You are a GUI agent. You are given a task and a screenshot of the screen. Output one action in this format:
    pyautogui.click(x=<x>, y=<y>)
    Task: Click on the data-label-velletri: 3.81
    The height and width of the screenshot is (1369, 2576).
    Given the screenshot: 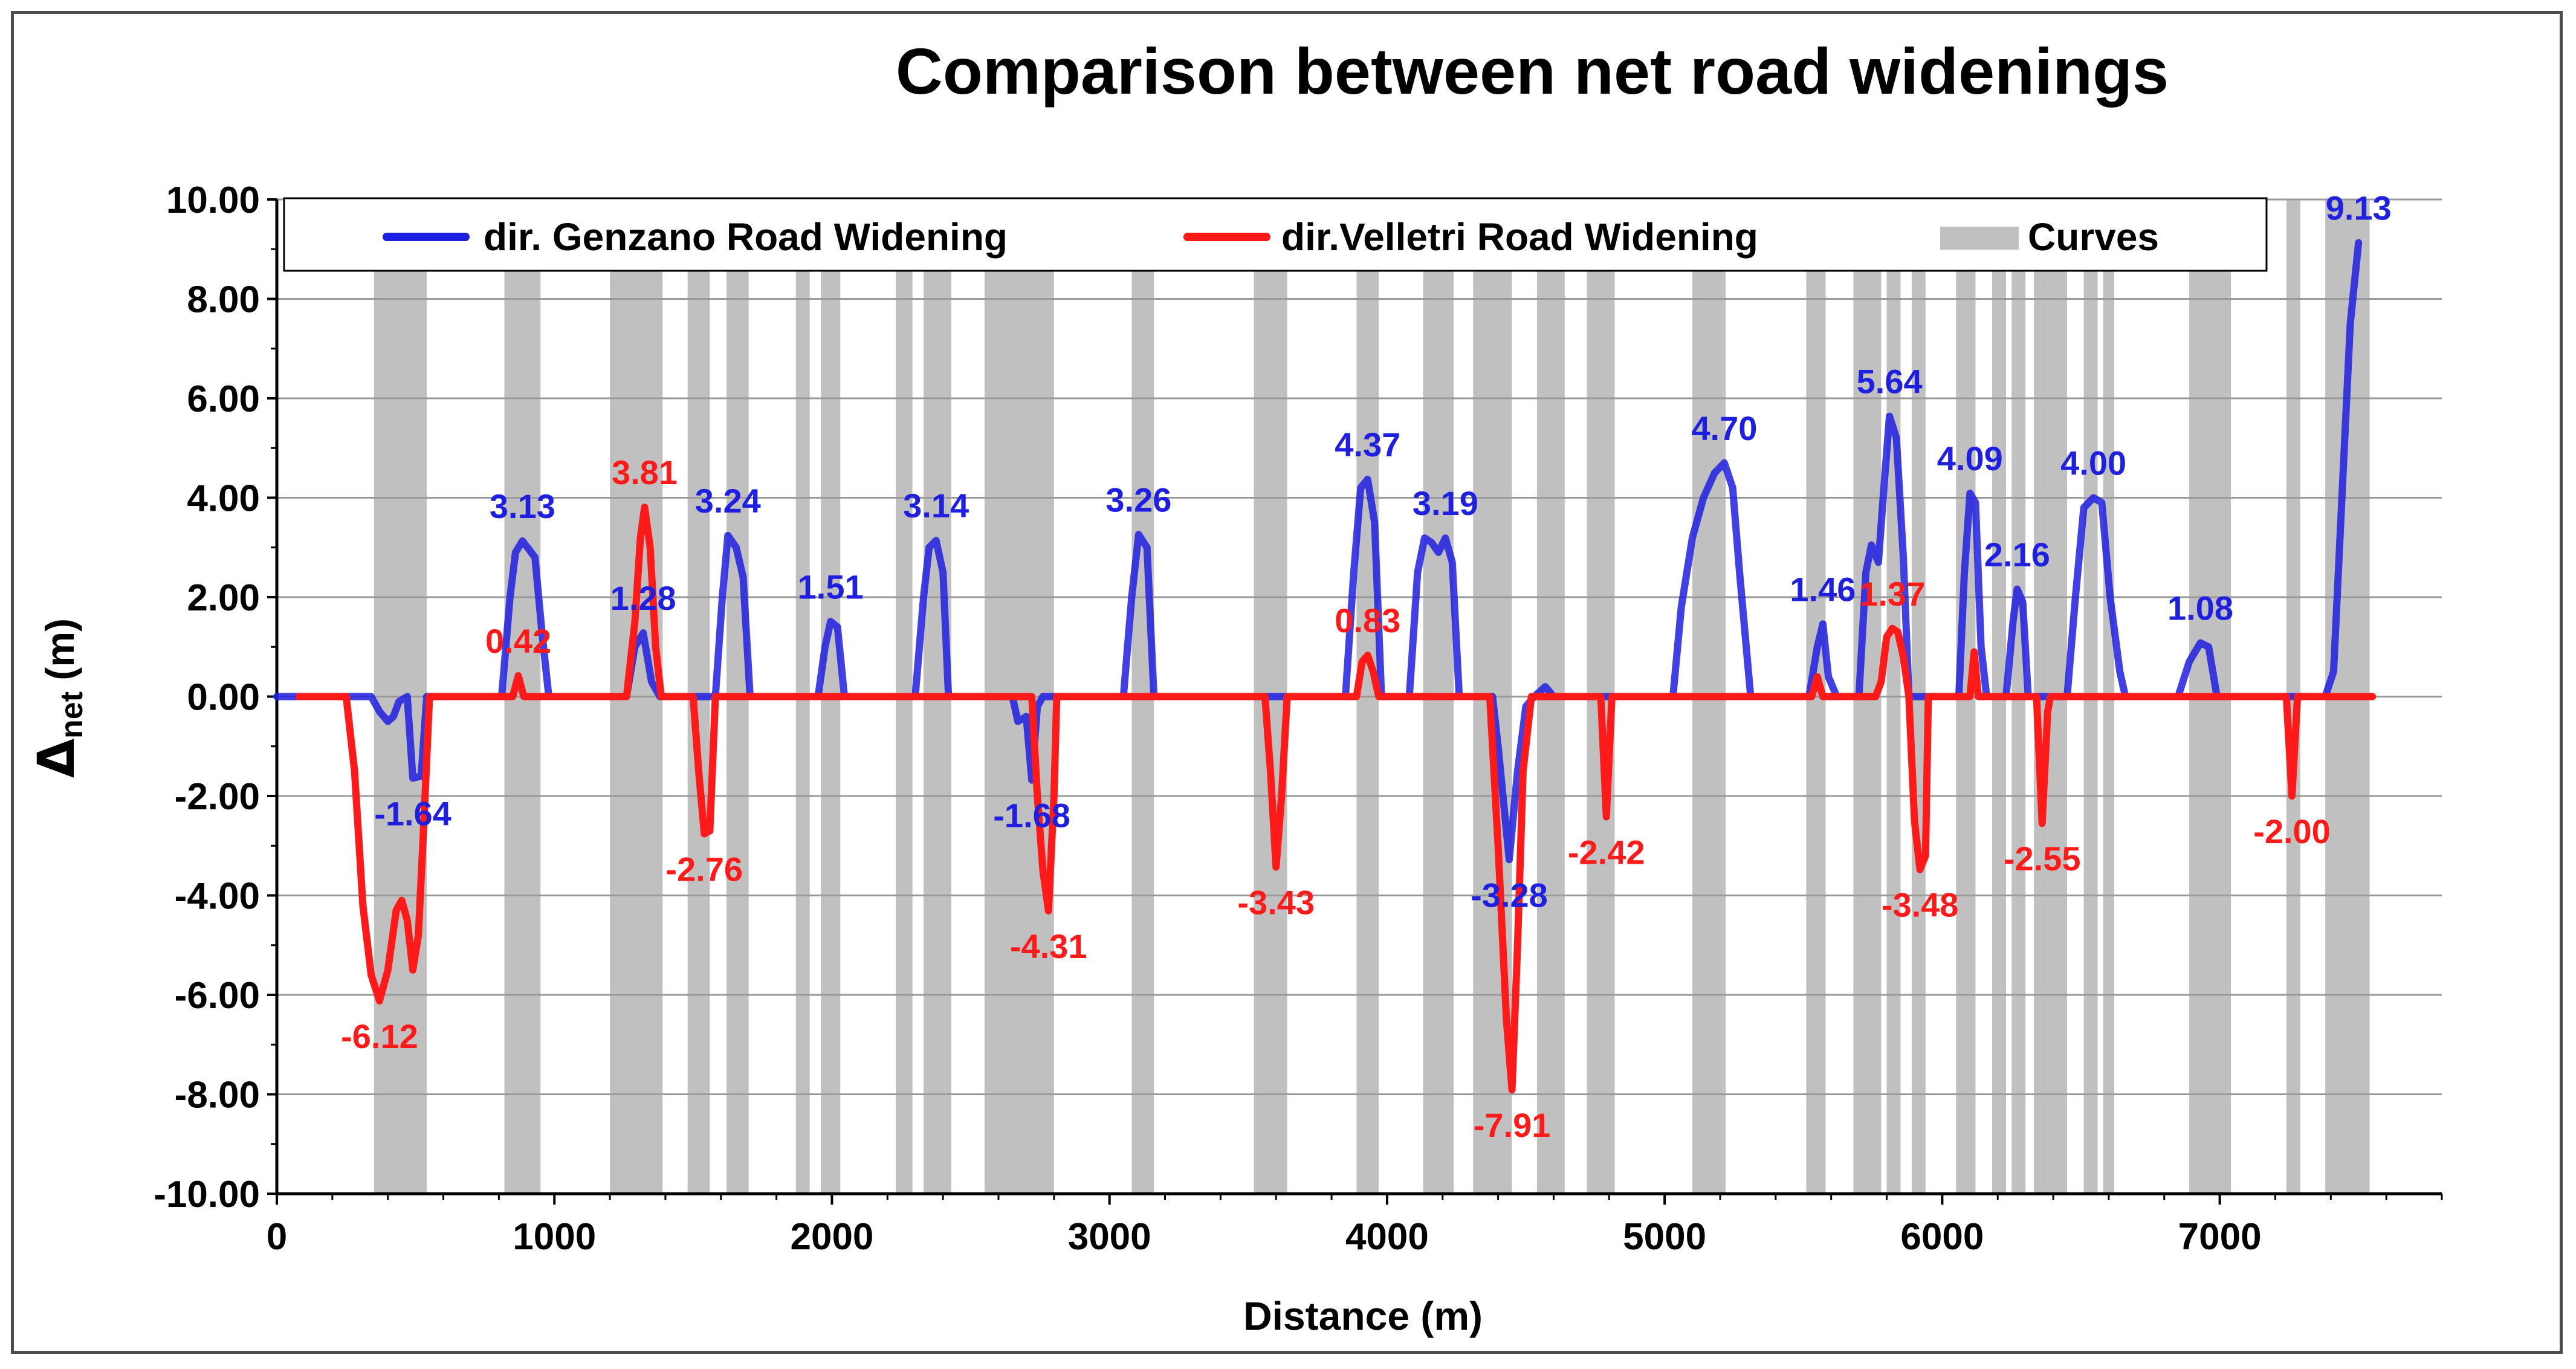 What is the action you would take?
    pyautogui.click(x=645, y=472)
    